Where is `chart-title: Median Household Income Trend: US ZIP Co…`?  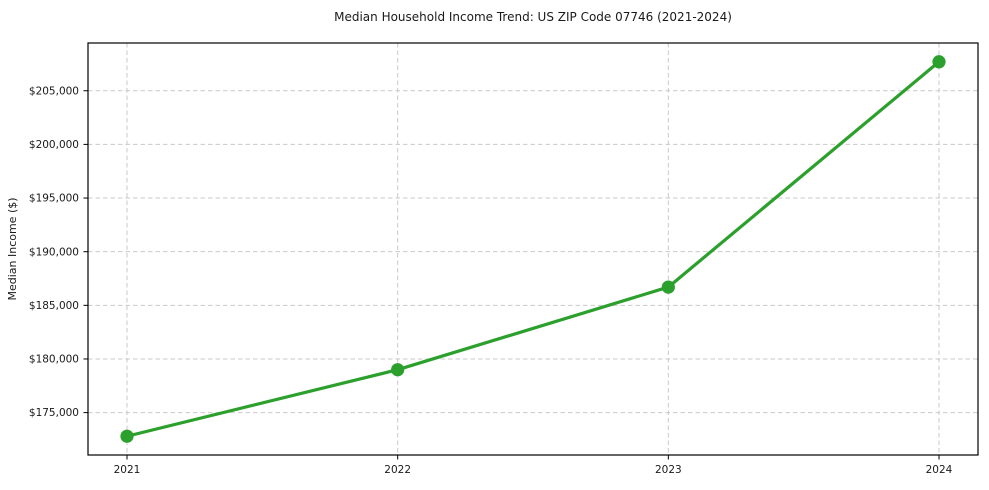
chart-title: Median Household Income Trend: US ZIP Co… is located at coordinates (533, 17).